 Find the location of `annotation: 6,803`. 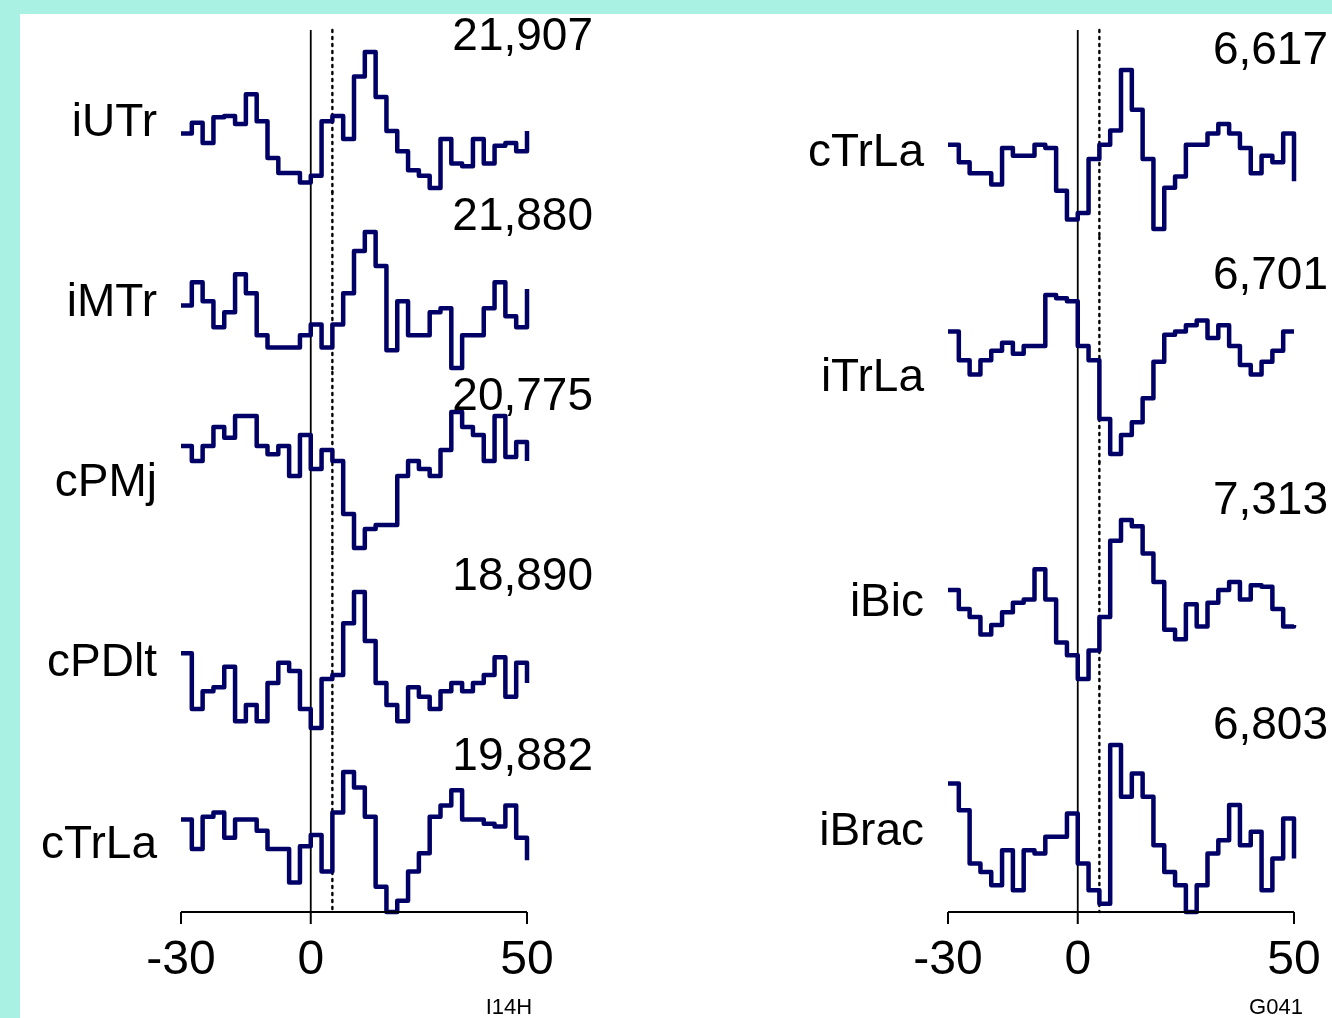

annotation: 6,803 is located at coordinates (1270, 723).